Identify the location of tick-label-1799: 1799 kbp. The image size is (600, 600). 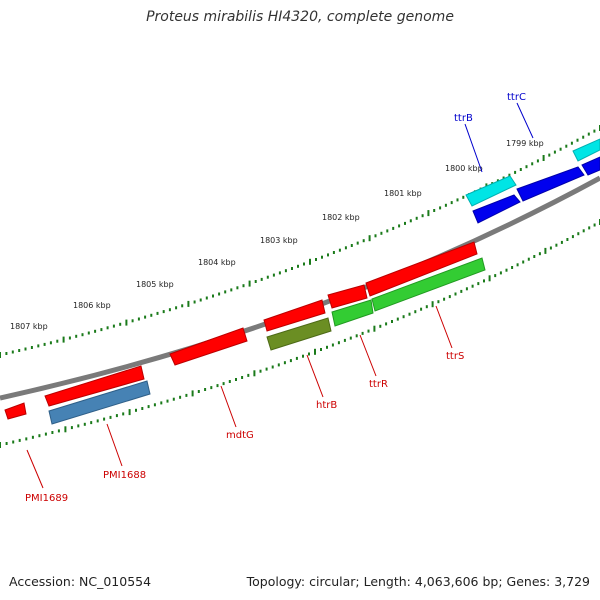
(525, 143).